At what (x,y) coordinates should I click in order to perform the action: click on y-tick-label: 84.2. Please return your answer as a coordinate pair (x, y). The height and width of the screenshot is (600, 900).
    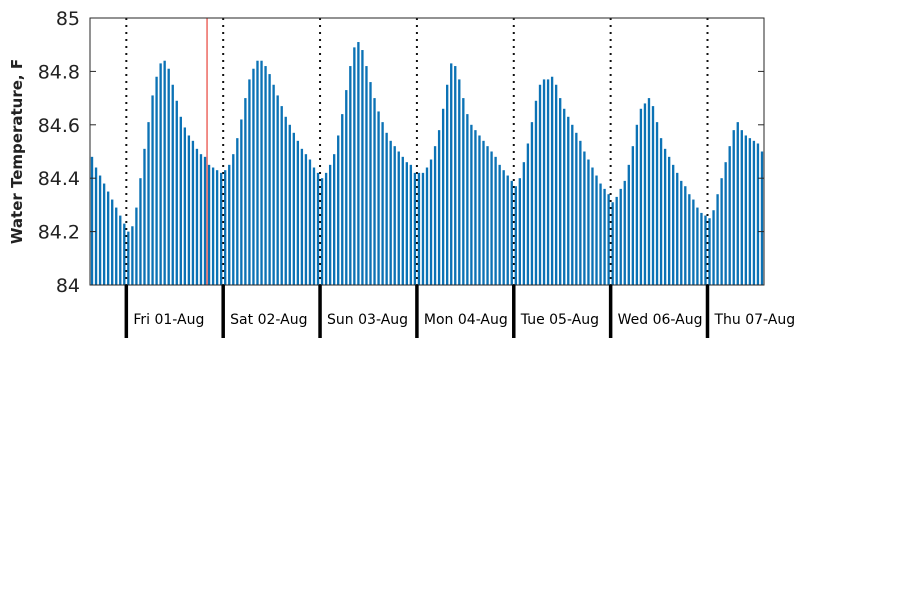
    Looking at the image, I should click on (59, 233).